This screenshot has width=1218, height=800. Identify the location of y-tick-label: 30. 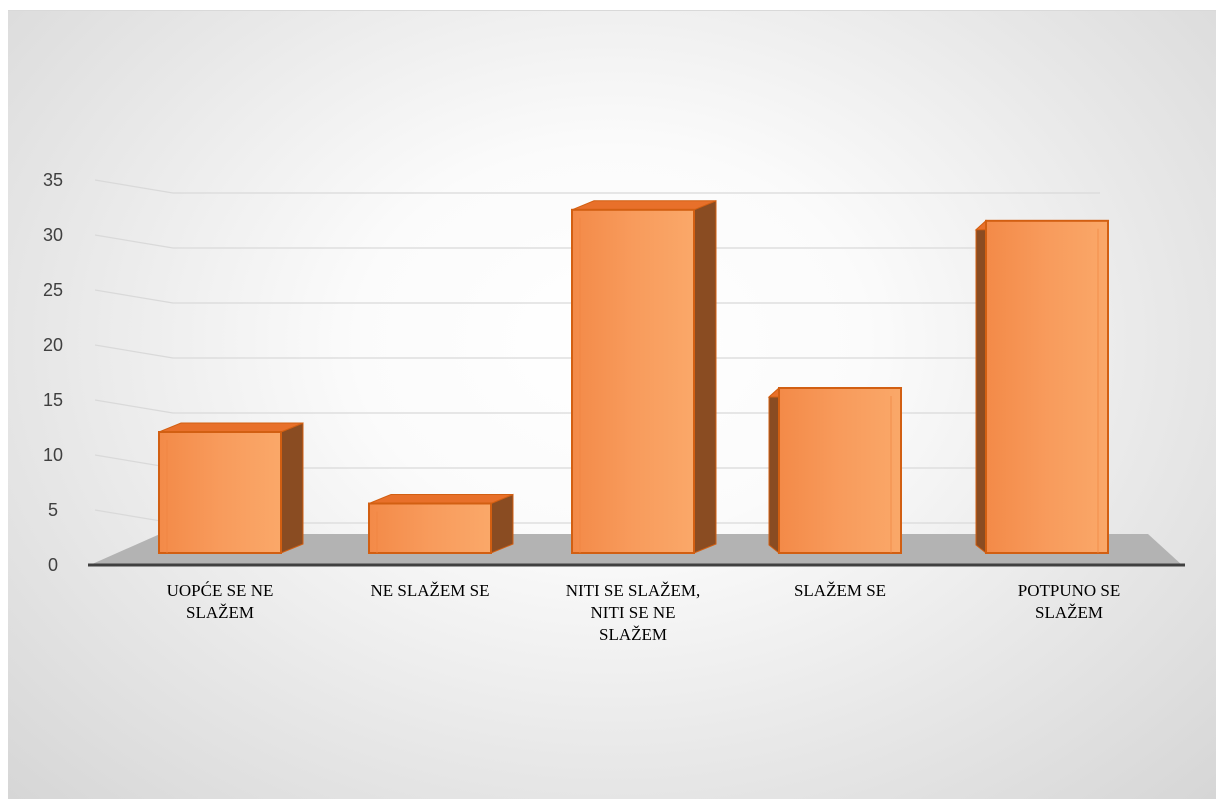
(53, 235).